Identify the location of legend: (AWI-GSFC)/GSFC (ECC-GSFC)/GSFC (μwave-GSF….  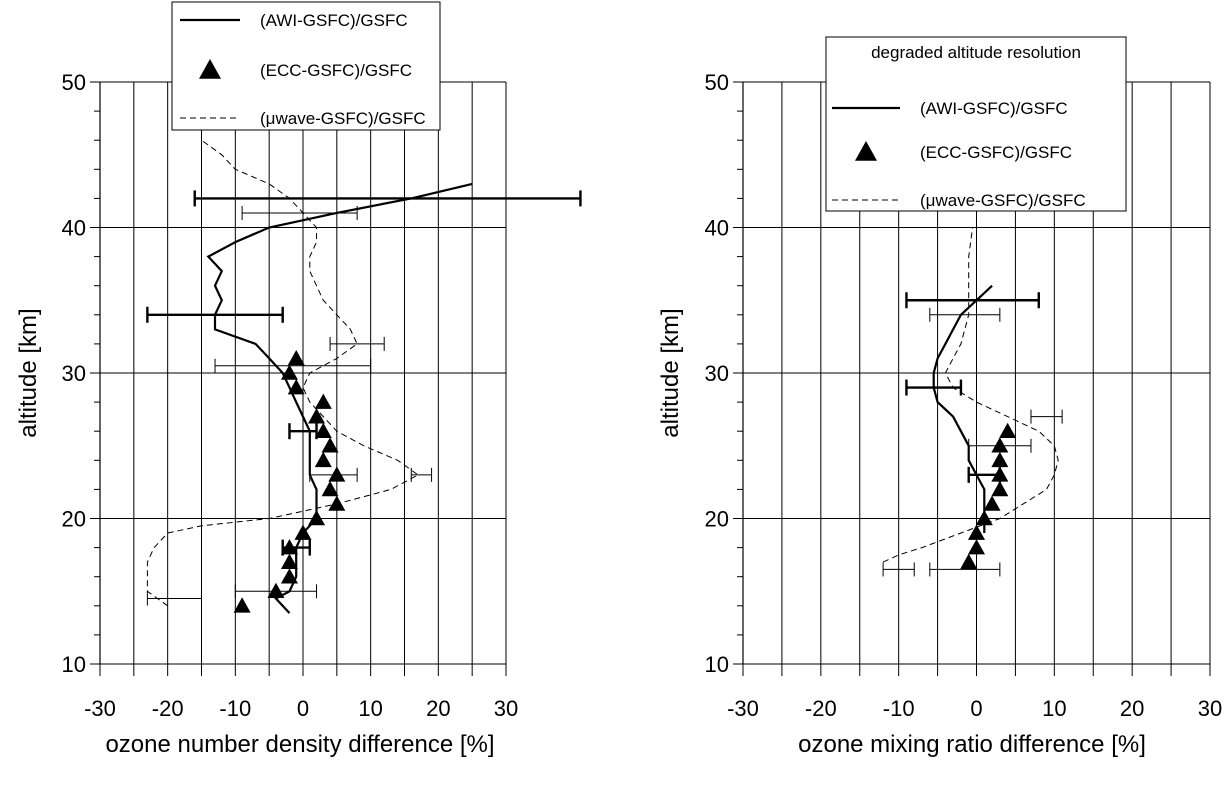
(306, 66).